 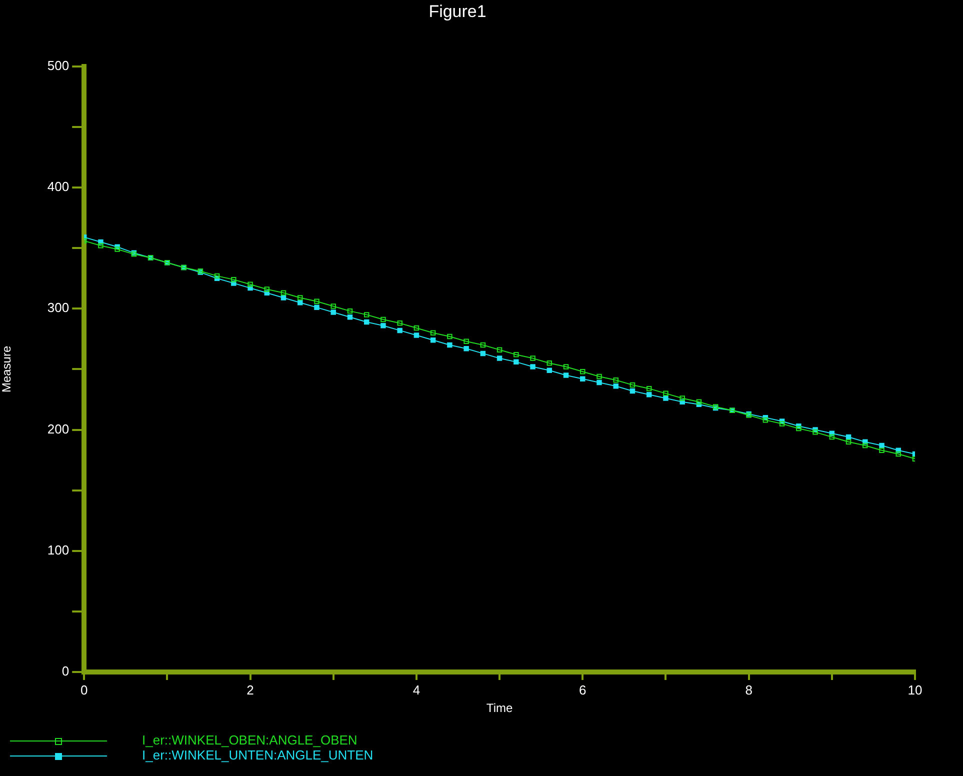 I want to click on chart-title: Figure1, so click(x=457, y=11).